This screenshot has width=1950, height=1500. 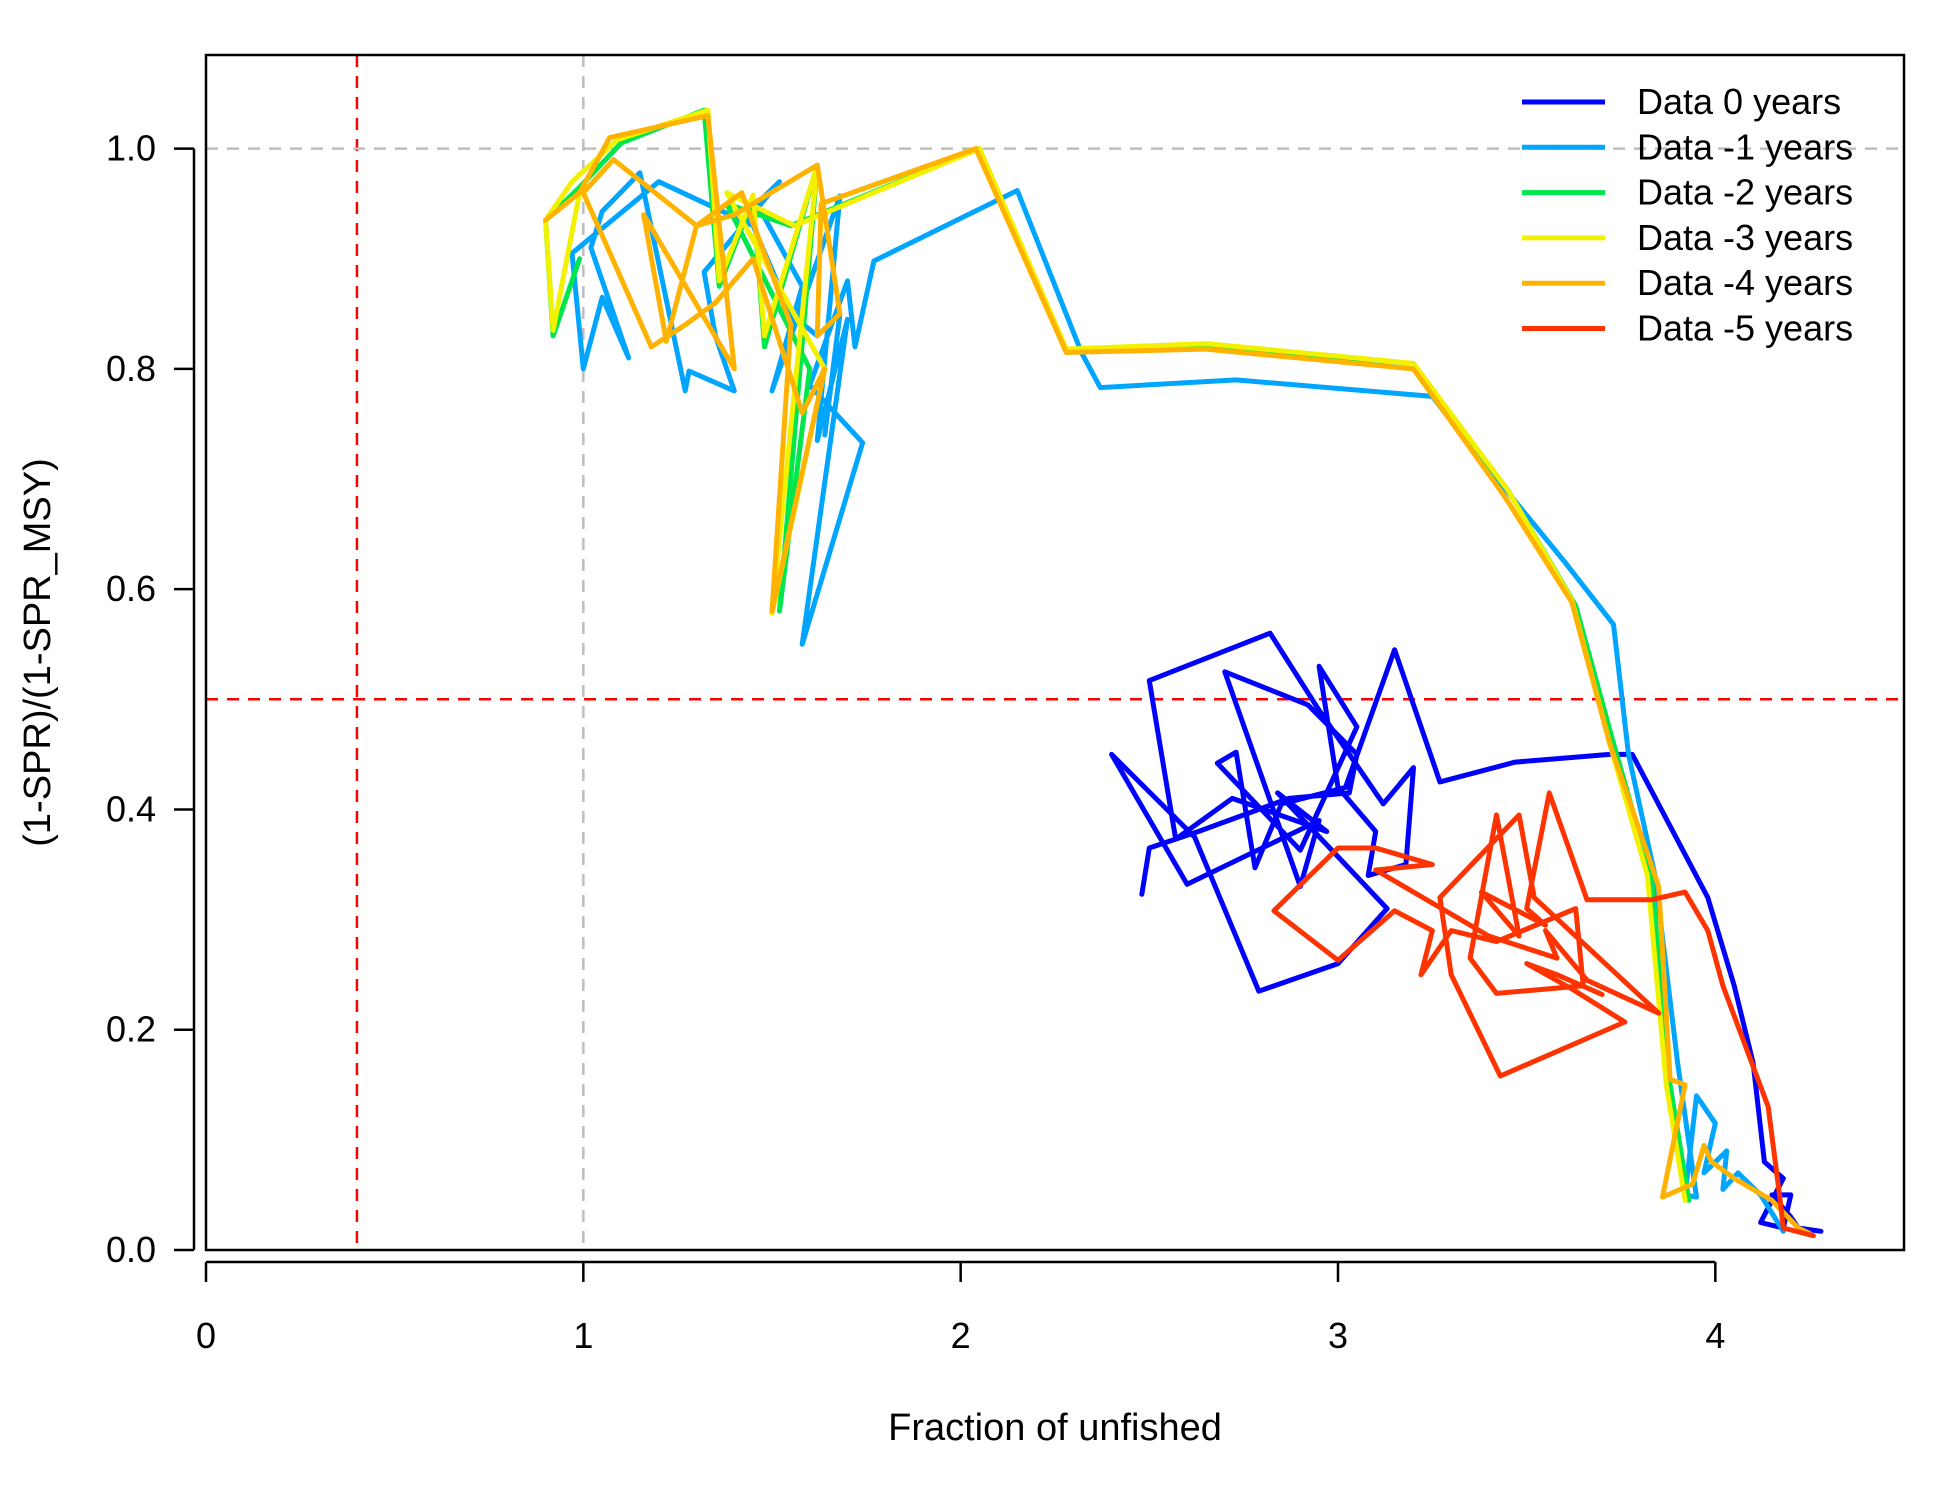 What do you see at coordinates (1055, 1428) in the screenshot?
I see `x-axis-title: Fraction of unfished` at bounding box center [1055, 1428].